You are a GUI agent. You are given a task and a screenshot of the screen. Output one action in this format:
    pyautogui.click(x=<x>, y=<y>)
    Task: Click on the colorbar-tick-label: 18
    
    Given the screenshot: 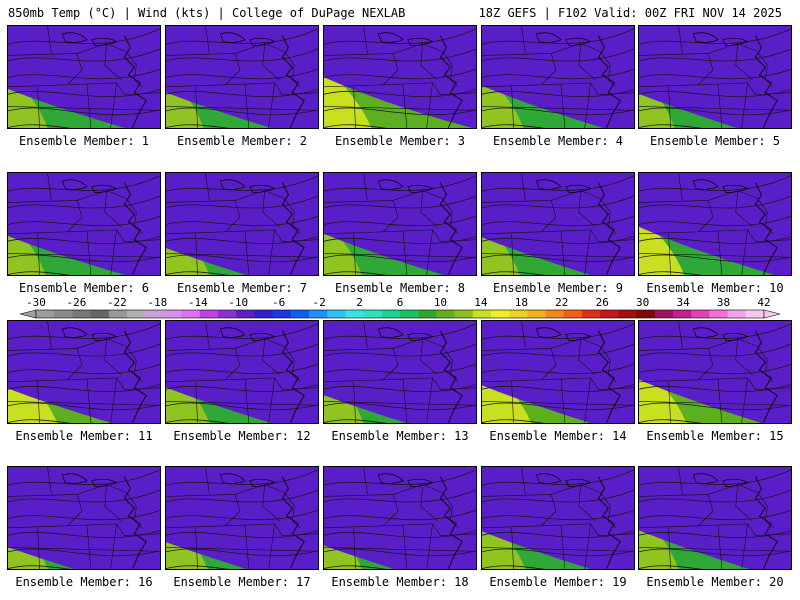 What is the action you would take?
    pyautogui.click(x=521, y=302)
    